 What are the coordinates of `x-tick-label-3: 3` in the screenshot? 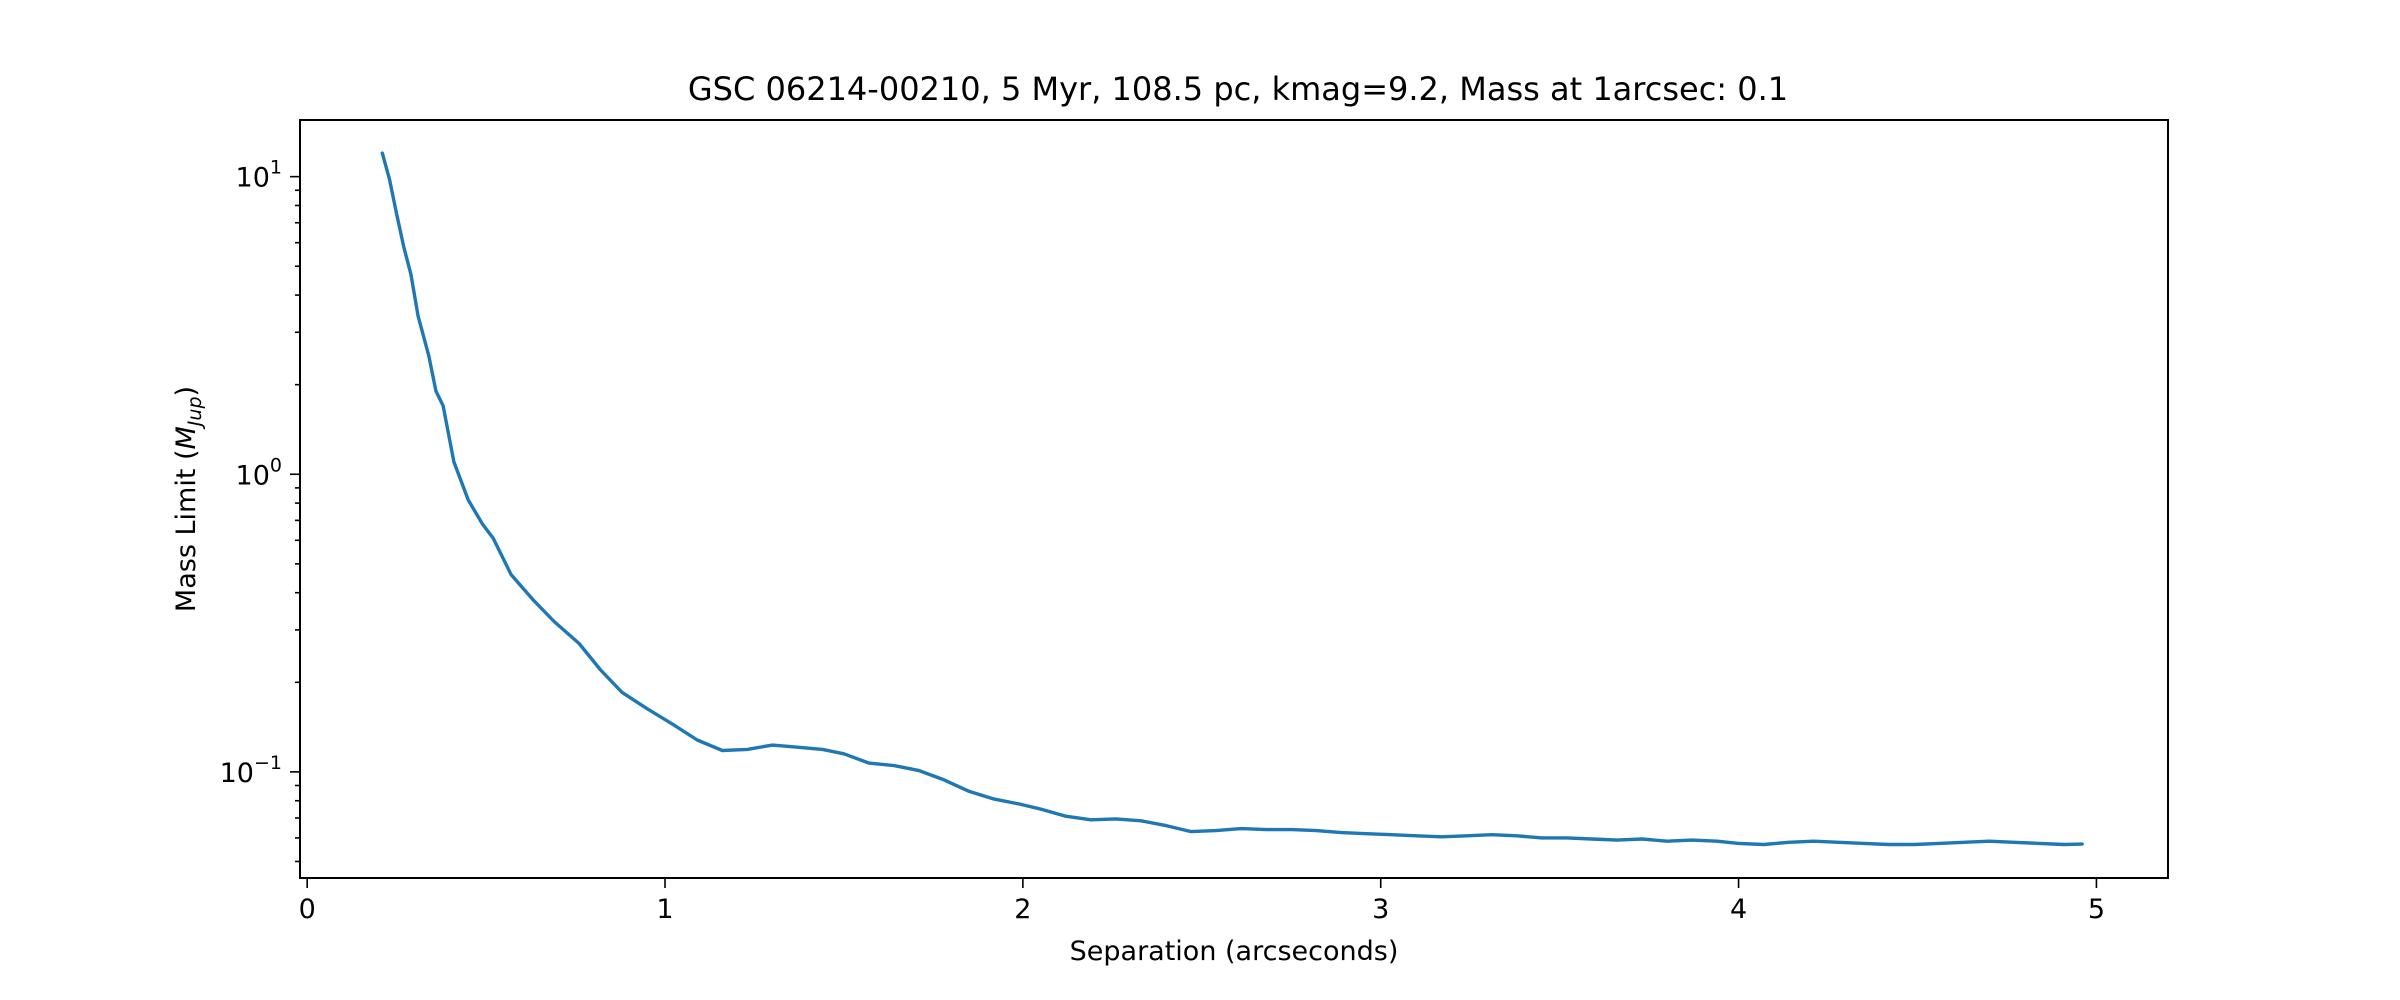 It's located at (1380, 909).